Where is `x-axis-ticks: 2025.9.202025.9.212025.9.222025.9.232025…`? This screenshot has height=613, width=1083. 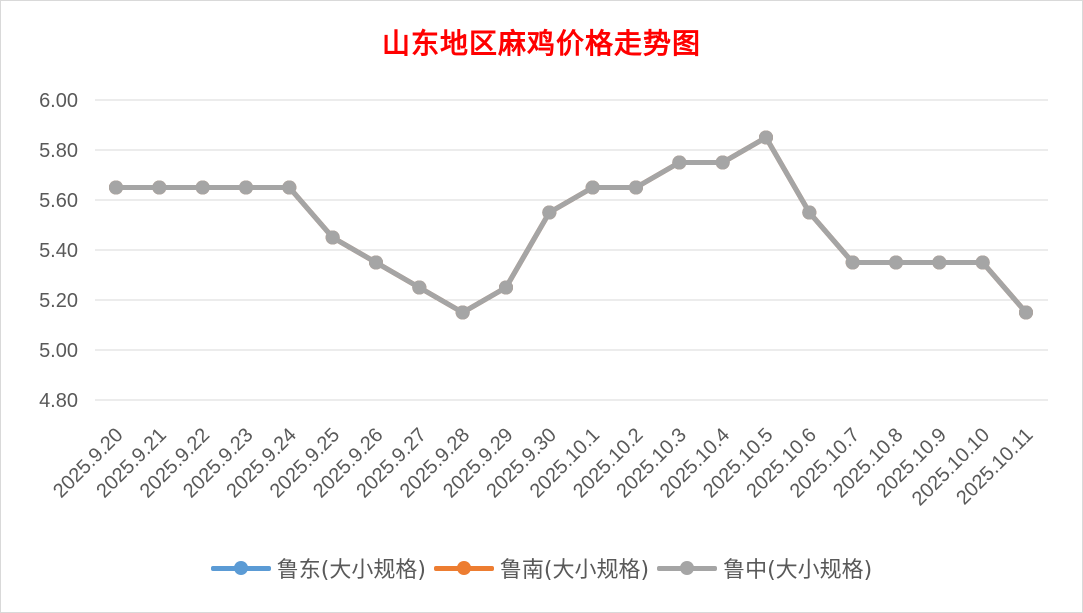
x-axis-ticks: 2025.9.202025.9.212025.9.222025.9.232025… is located at coordinates (543, 467).